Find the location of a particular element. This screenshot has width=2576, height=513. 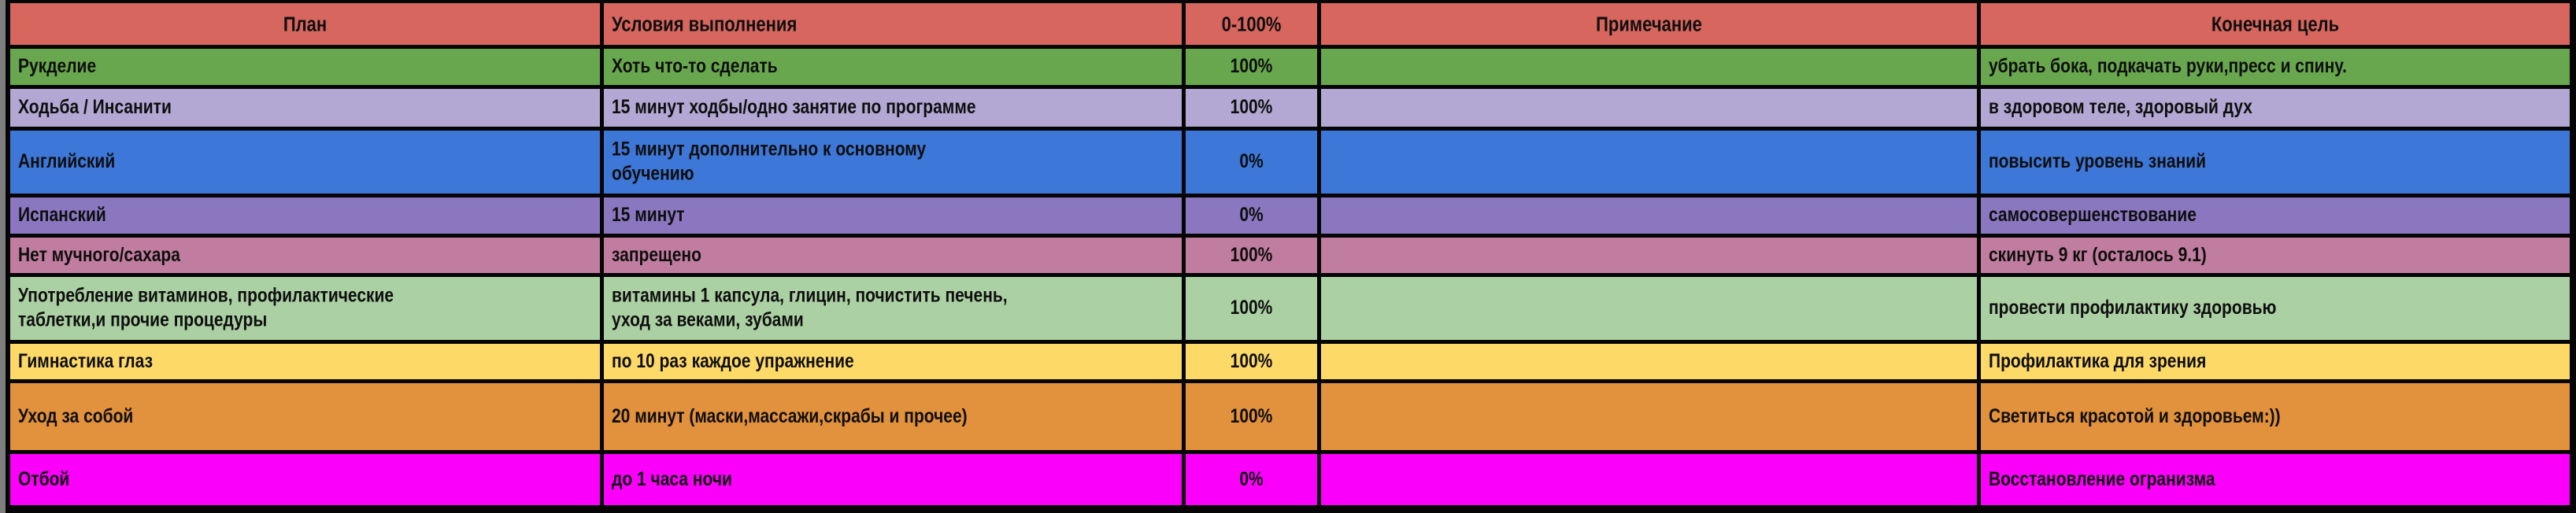

cell-plan-text: Уход за собой is located at coordinates (76, 416).